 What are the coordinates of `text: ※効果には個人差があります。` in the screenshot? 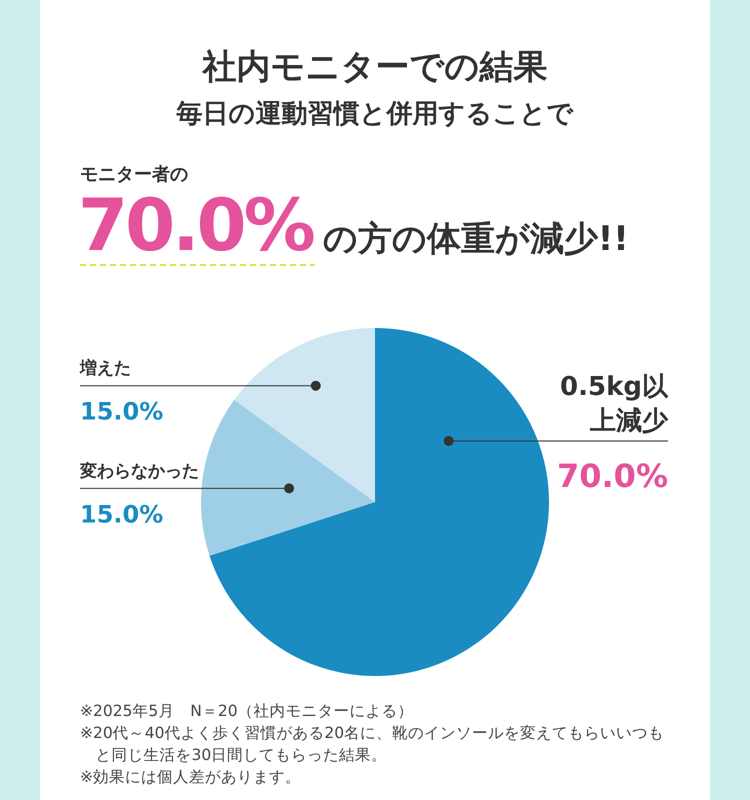 It's located at (191, 777).